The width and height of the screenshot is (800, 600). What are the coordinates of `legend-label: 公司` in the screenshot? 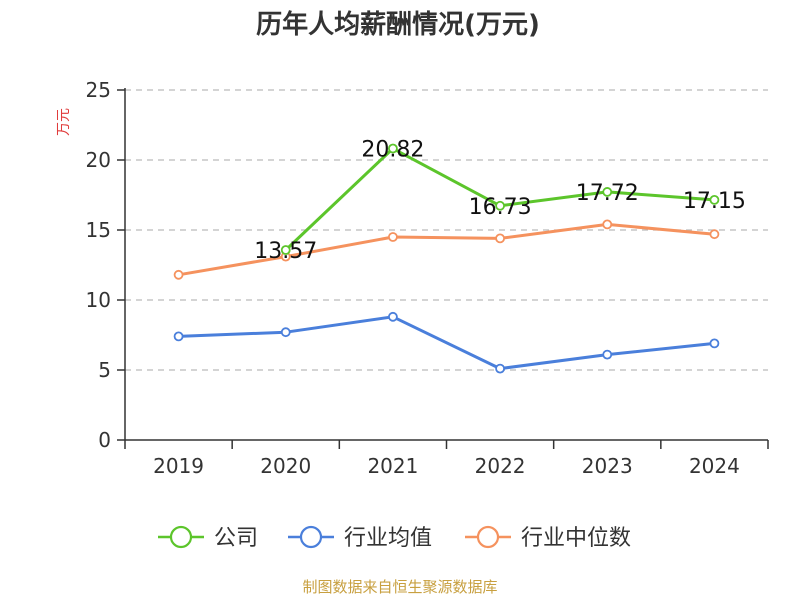 It's located at (236, 538).